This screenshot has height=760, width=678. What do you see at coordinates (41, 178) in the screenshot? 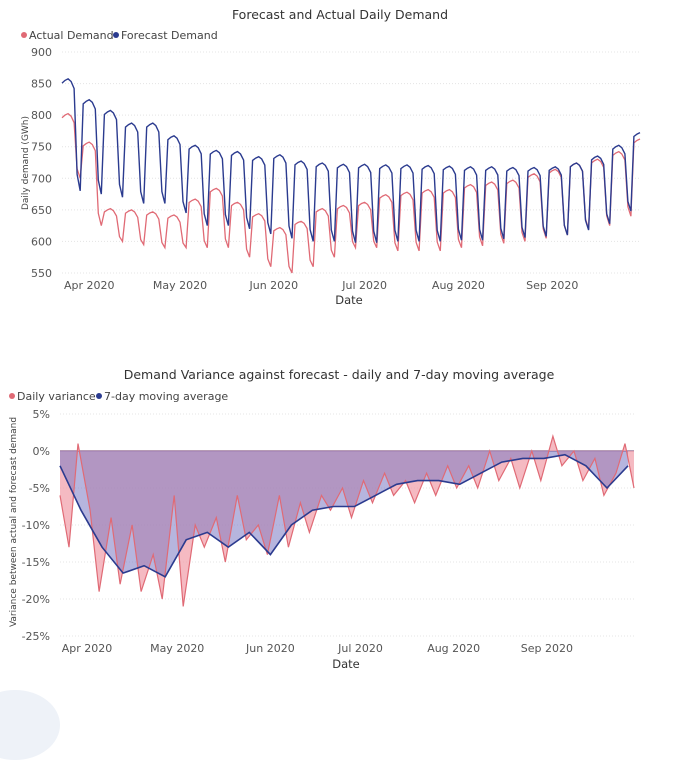
I see `chart1-y-tick-label: 700` at bounding box center [41, 178].